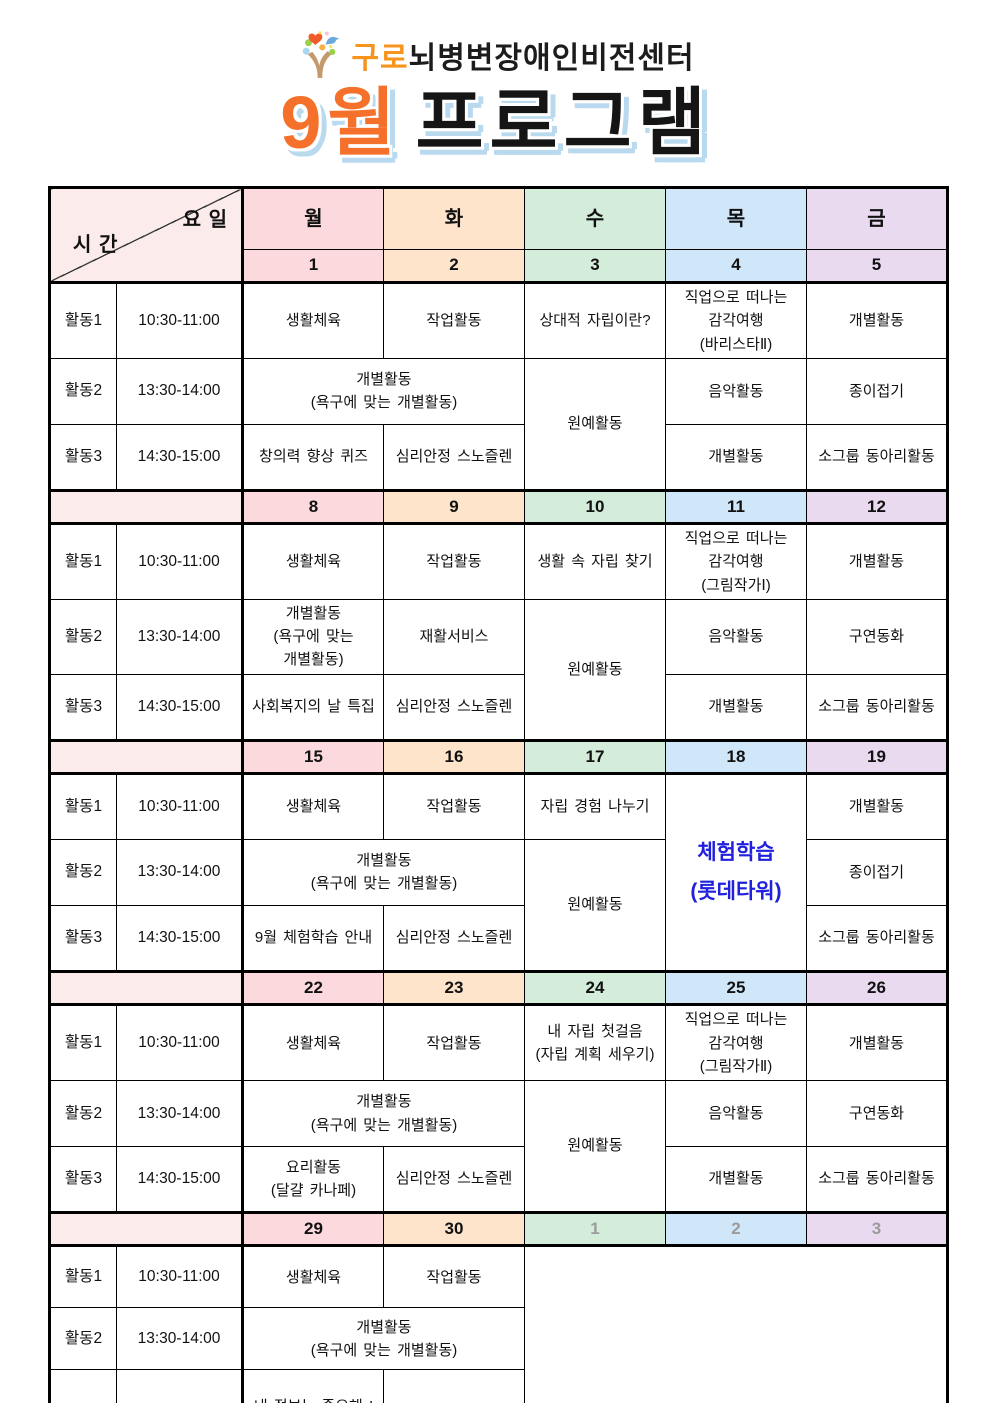  What do you see at coordinates (595, 1043) in the screenshot?
I see `schedule-cell: 내 자립 첫걸음 (자립 계획 세우기)` at bounding box center [595, 1043].